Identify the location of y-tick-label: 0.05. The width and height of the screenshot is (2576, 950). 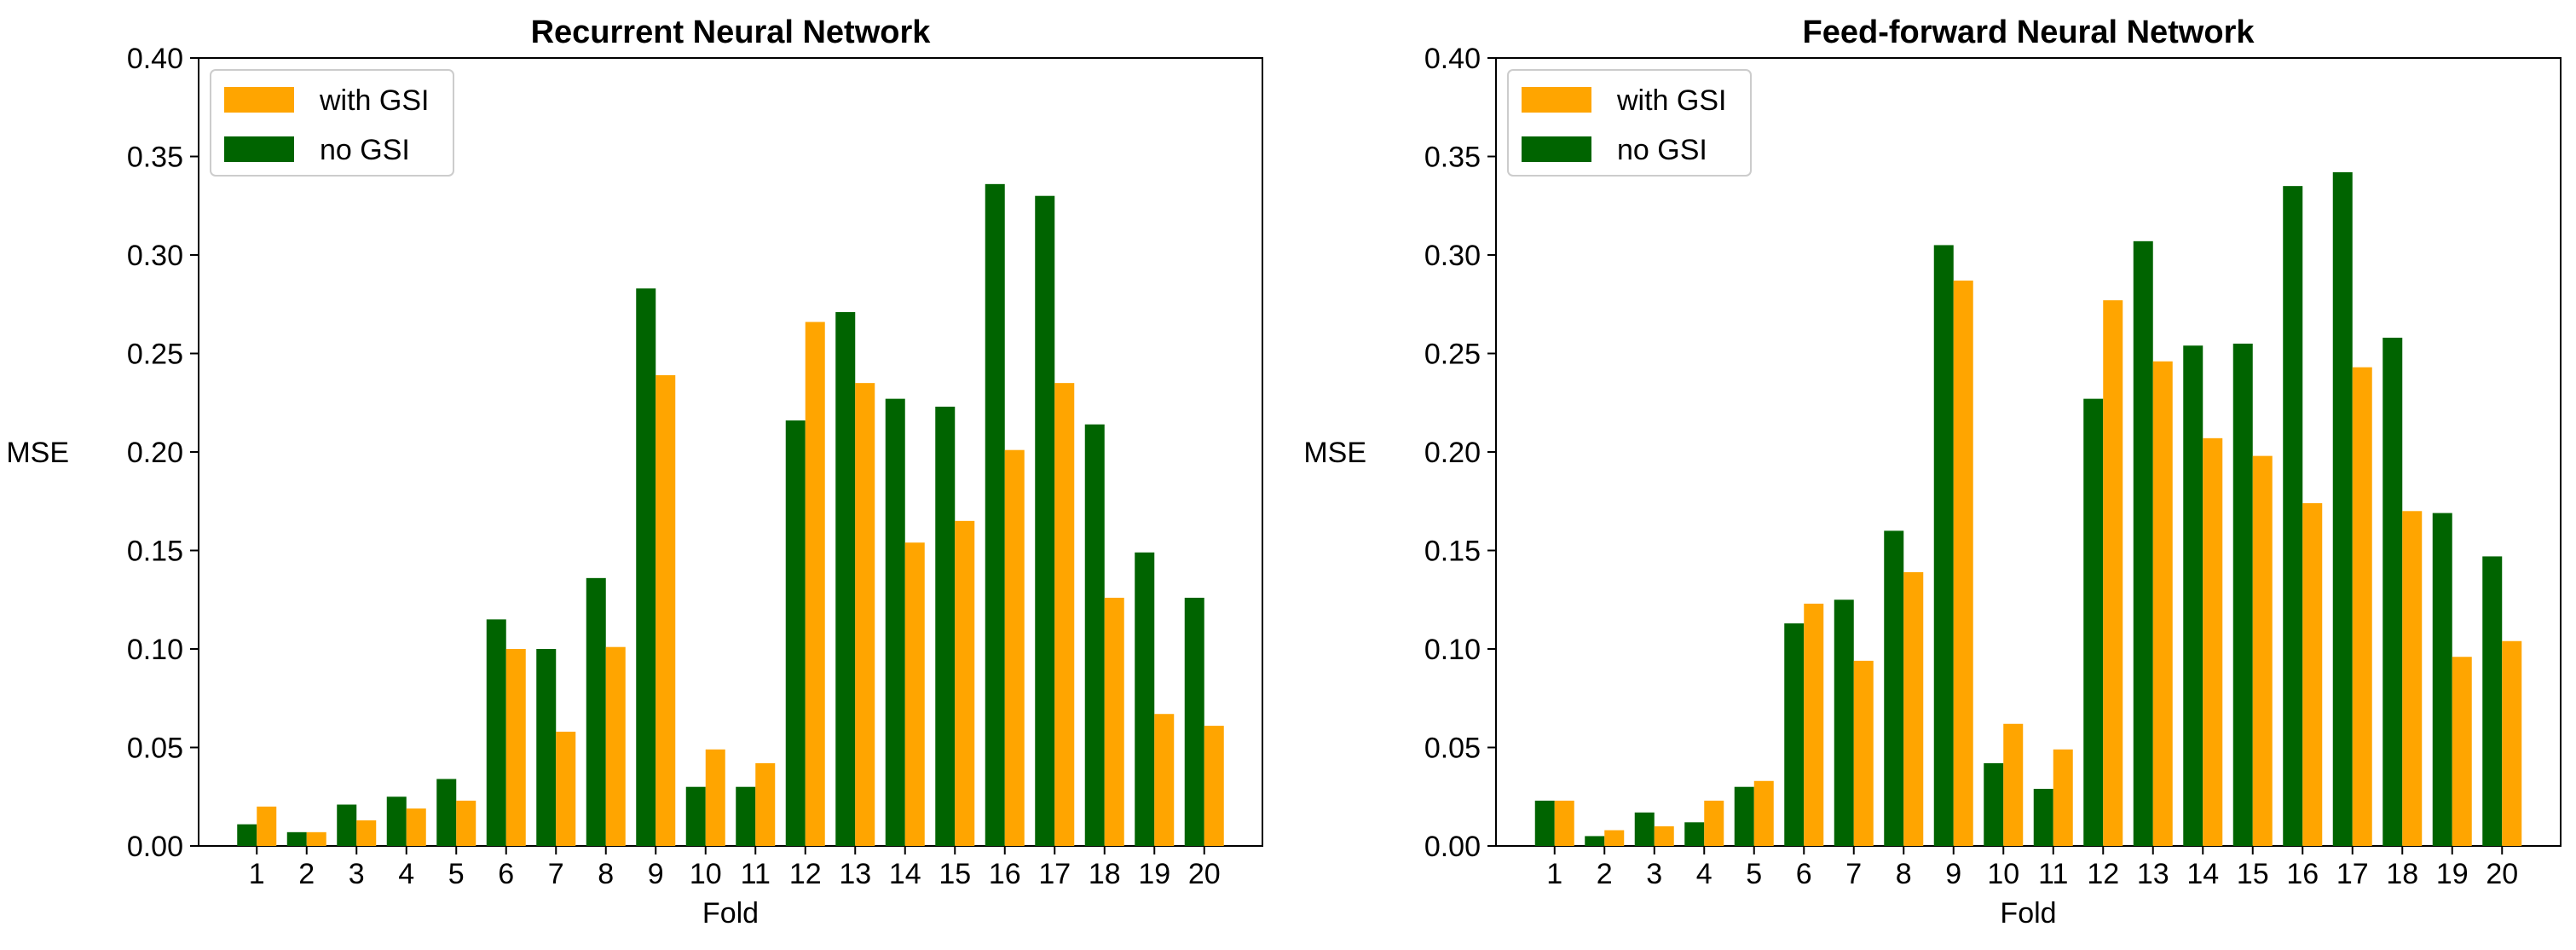
(1452, 749).